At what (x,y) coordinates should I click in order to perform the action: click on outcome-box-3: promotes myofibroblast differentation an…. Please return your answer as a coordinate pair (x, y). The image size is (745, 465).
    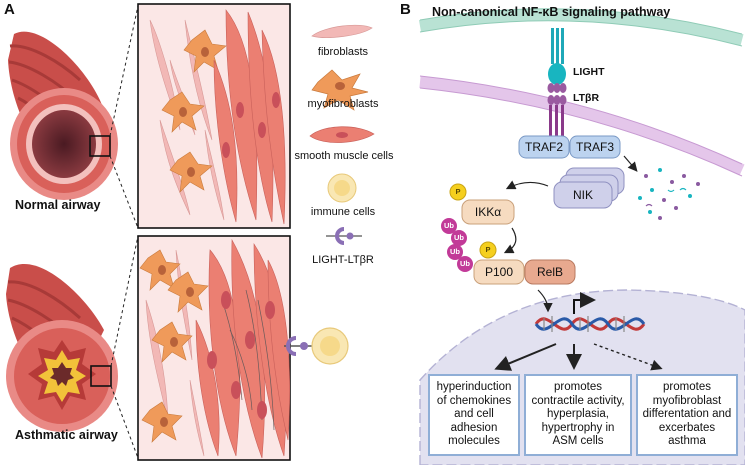
    Looking at the image, I should click on (687, 415).